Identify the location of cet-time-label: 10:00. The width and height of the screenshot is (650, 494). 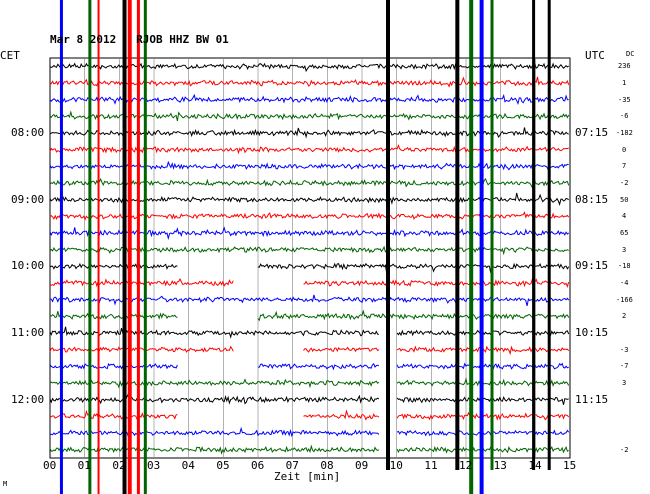
(28, 266).